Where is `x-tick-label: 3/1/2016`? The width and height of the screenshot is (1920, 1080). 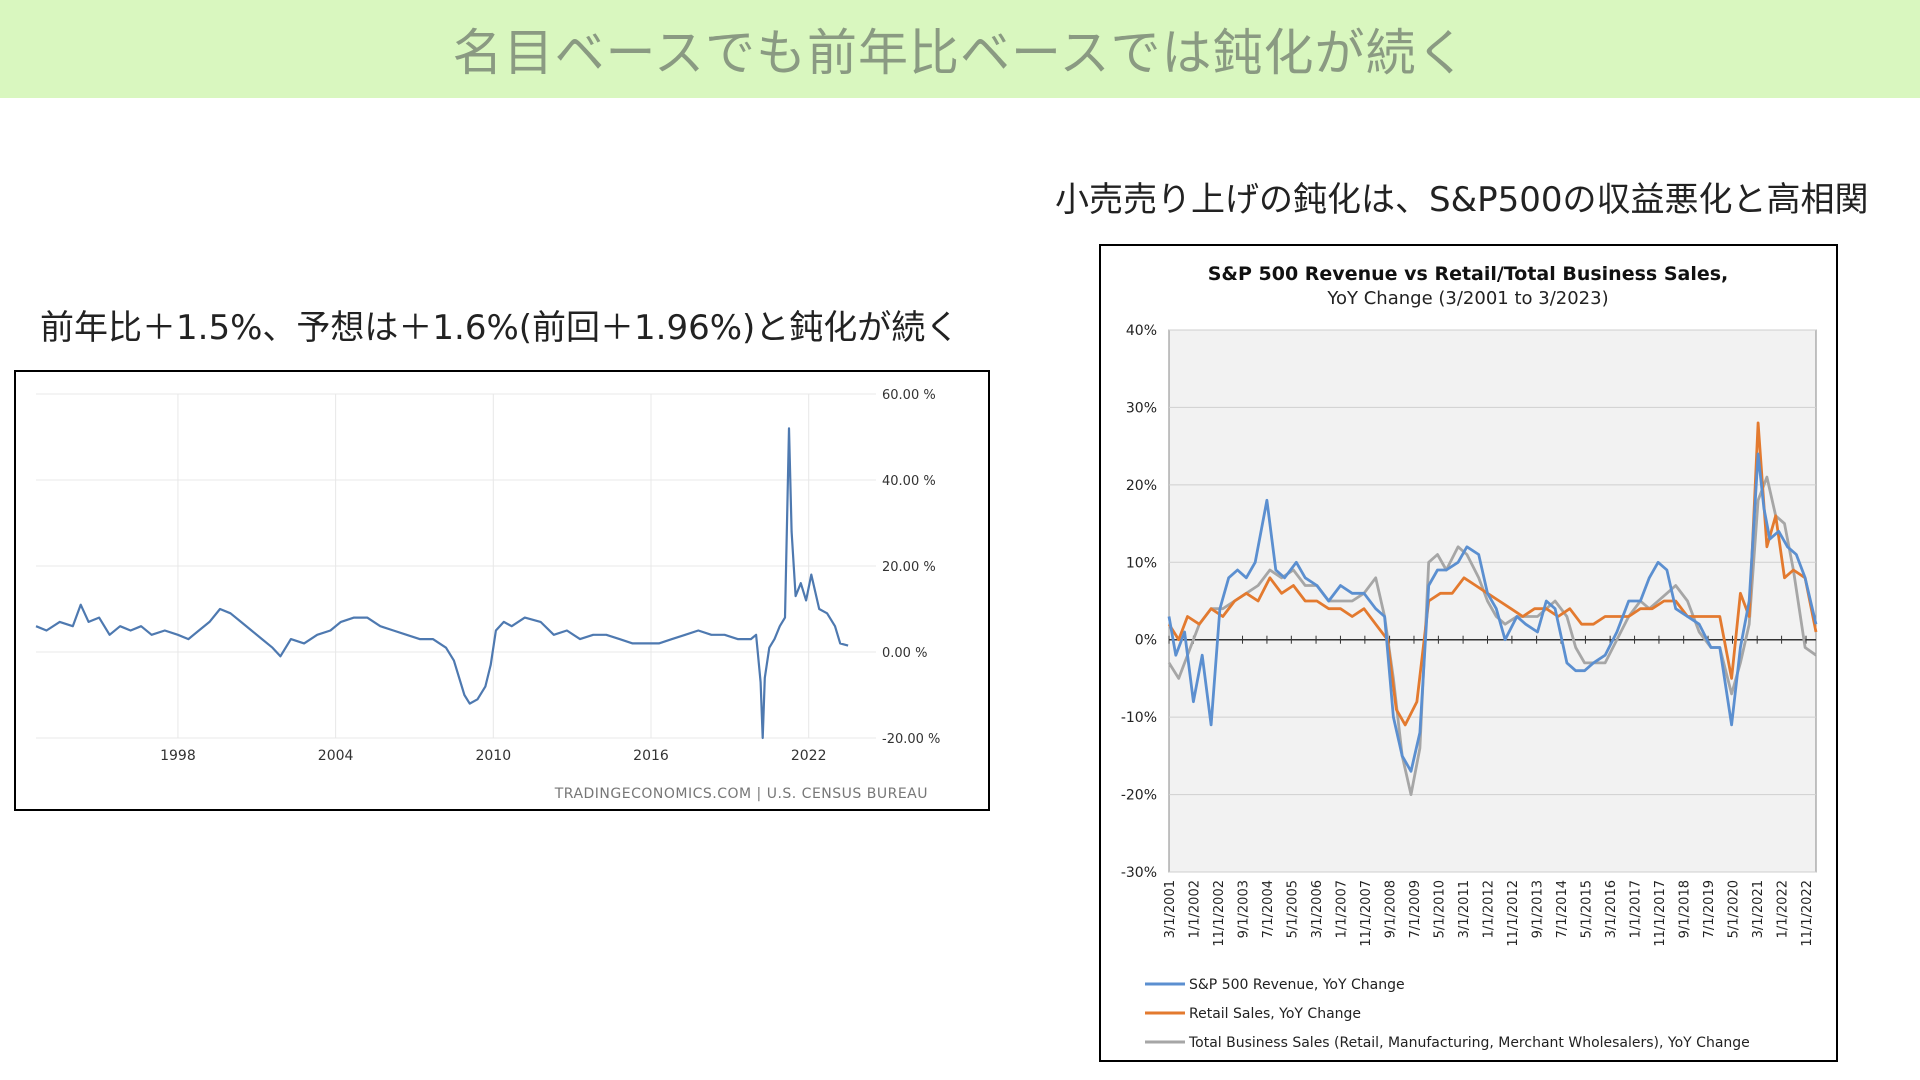 x-tick-label: 3/1/2016 is located at coordinates (1611, 909).